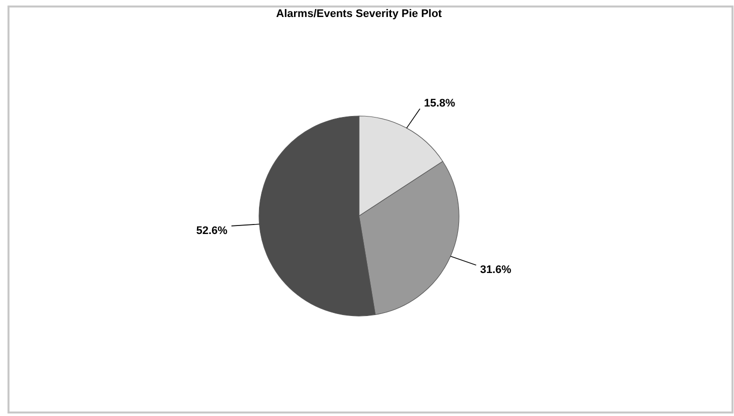 The height and width of the screenshot is (416, 734). I want to click on chart-title: Alarms/Events Severity Pie Plot, so click(359, 14).